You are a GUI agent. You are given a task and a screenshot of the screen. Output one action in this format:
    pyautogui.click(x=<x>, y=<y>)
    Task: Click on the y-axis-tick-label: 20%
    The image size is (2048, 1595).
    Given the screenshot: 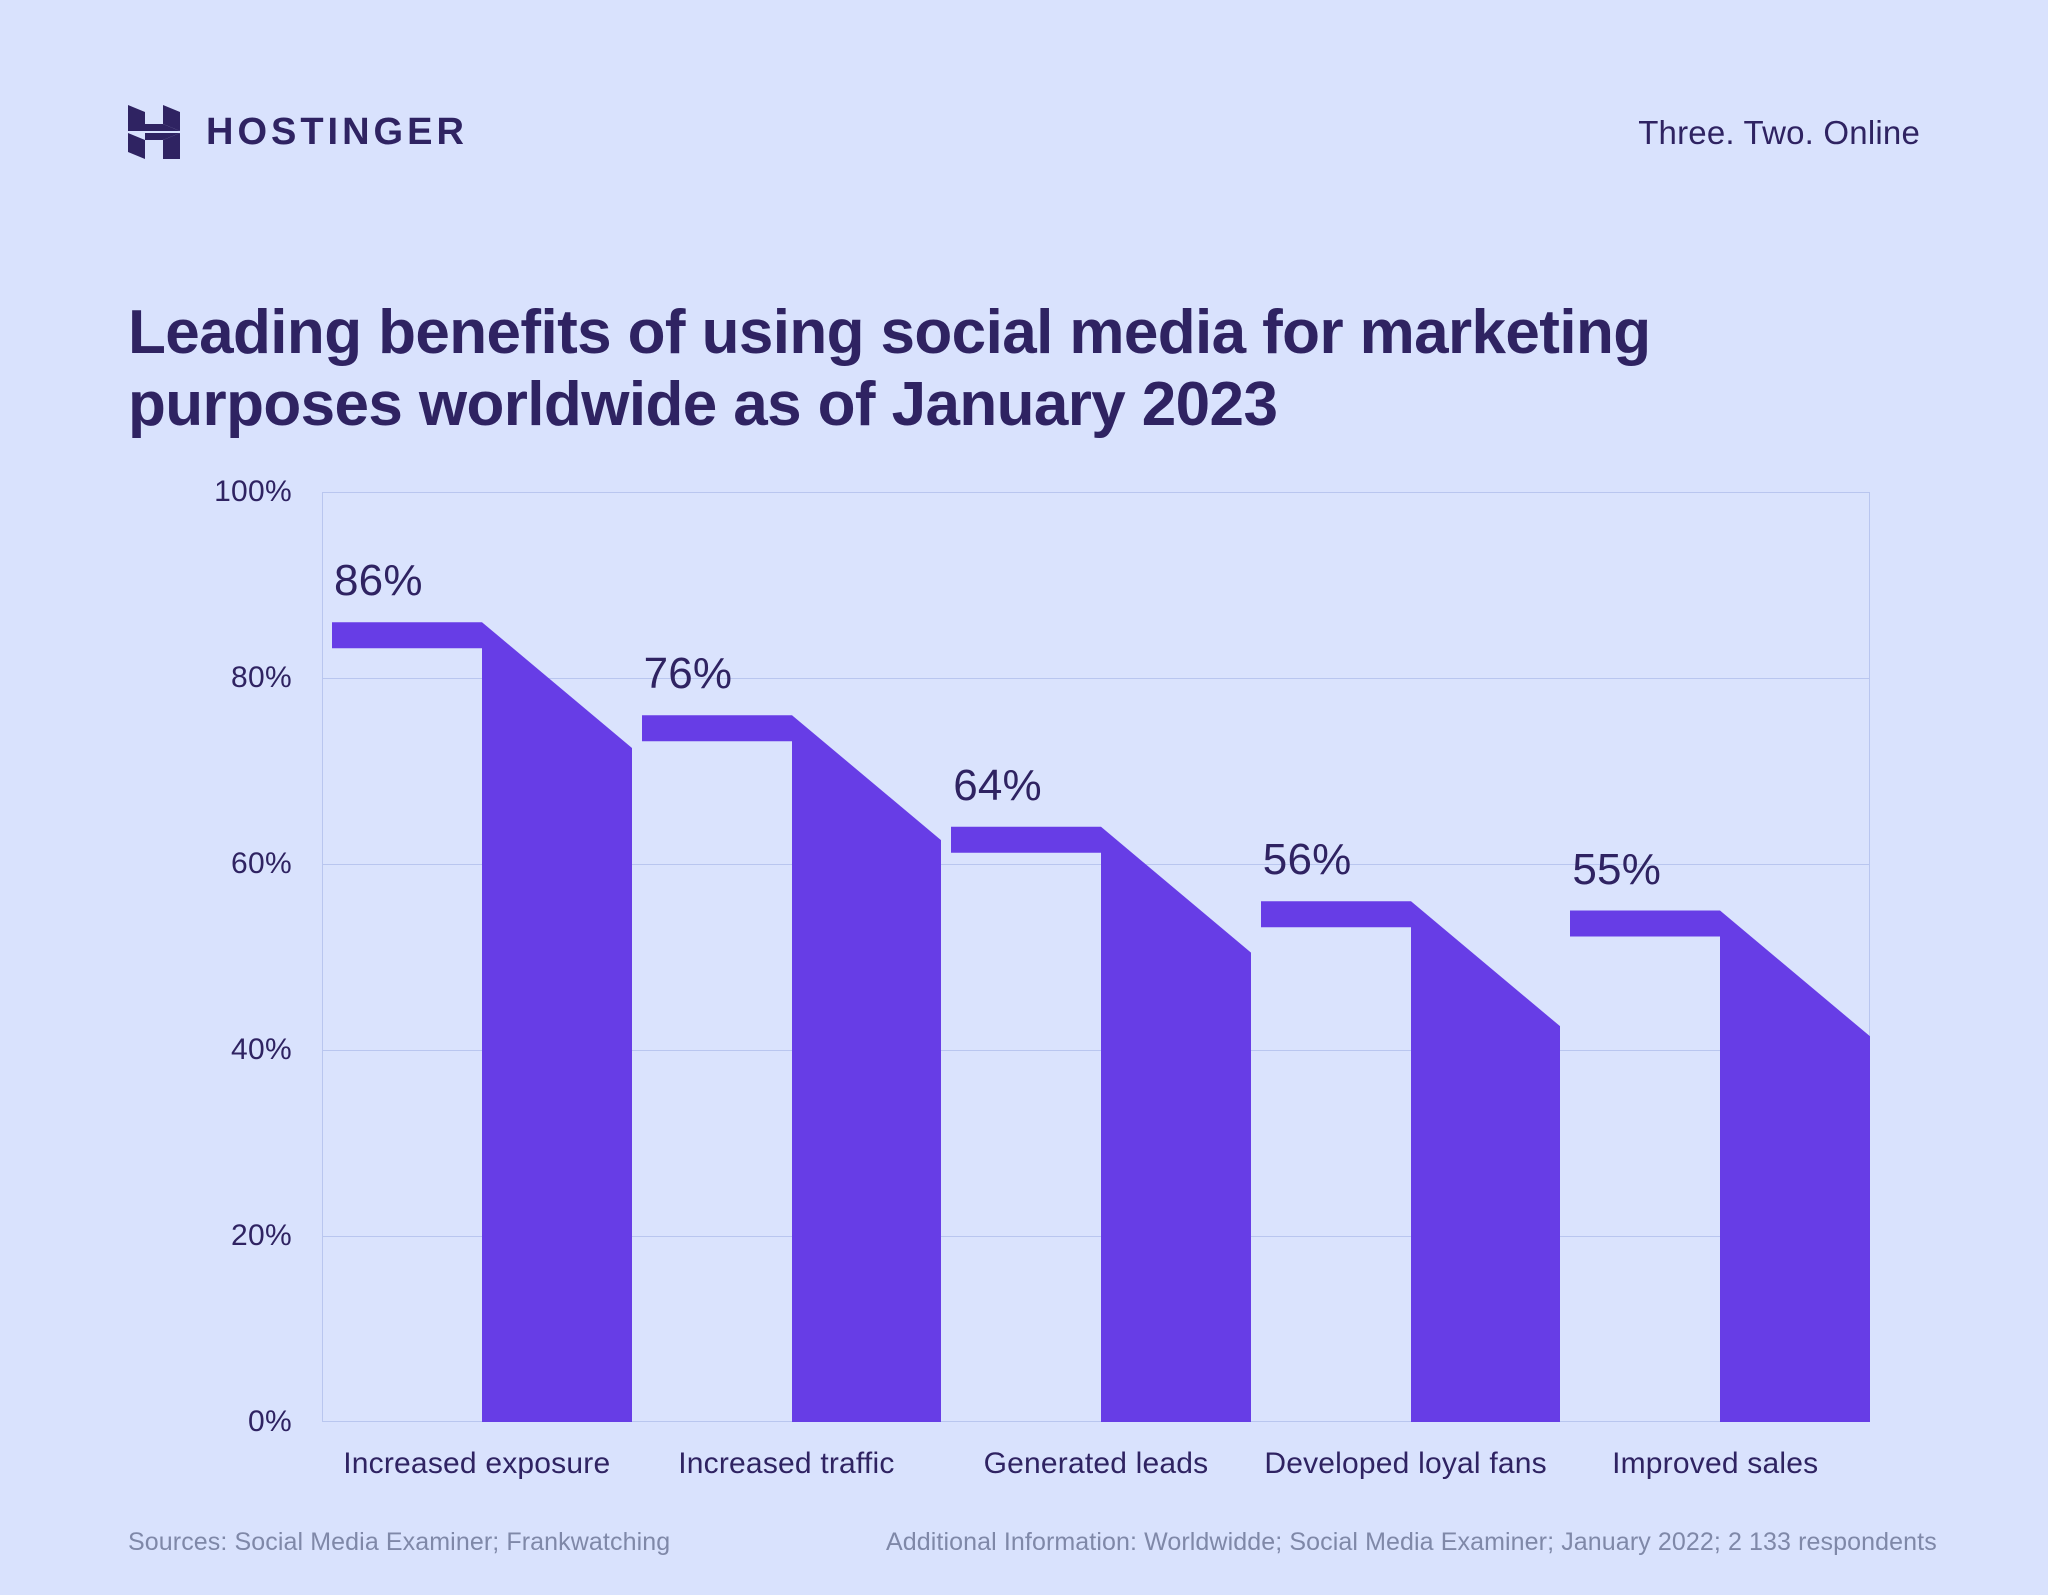 What is the action you would take?
    pyautogui.click(x=261, y=1235)
    